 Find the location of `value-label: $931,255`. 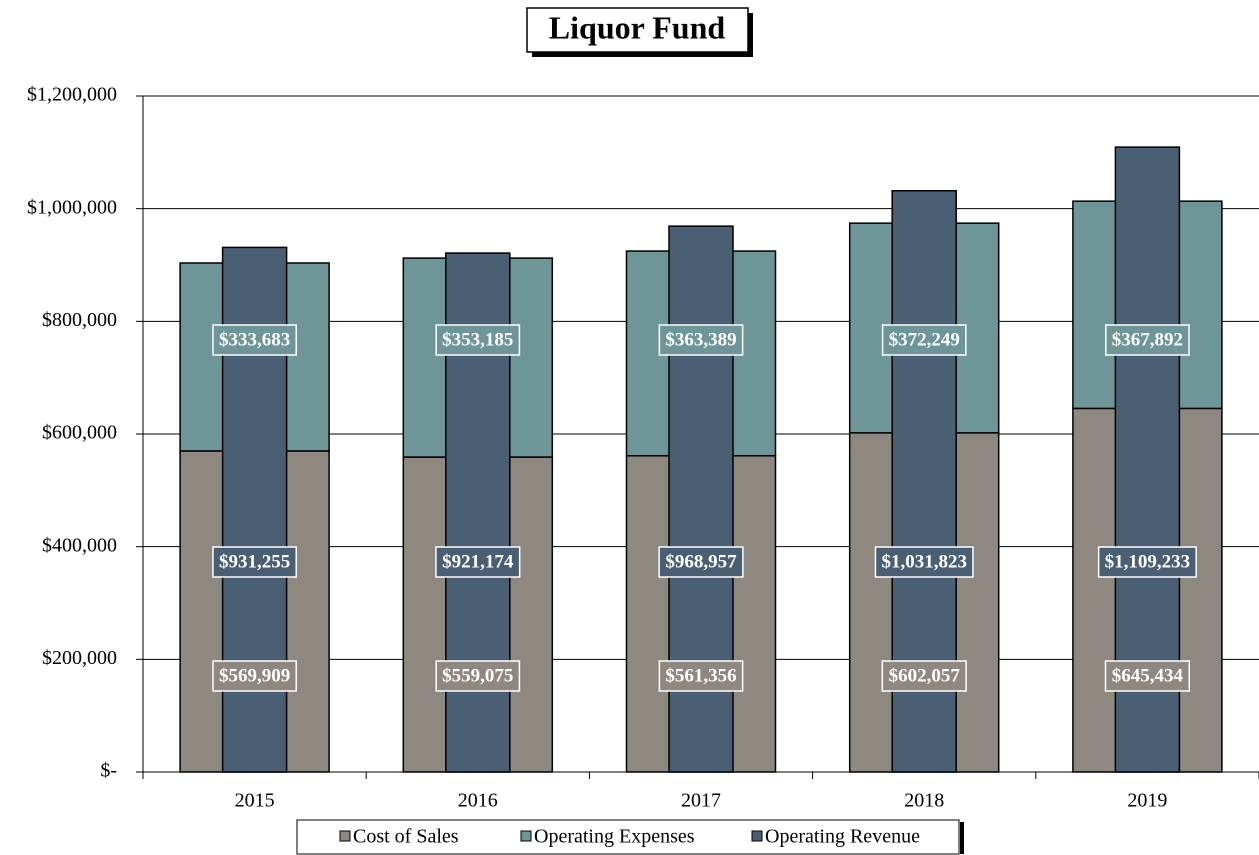

value-label: $931,255 is located at coordinates (254, 561).